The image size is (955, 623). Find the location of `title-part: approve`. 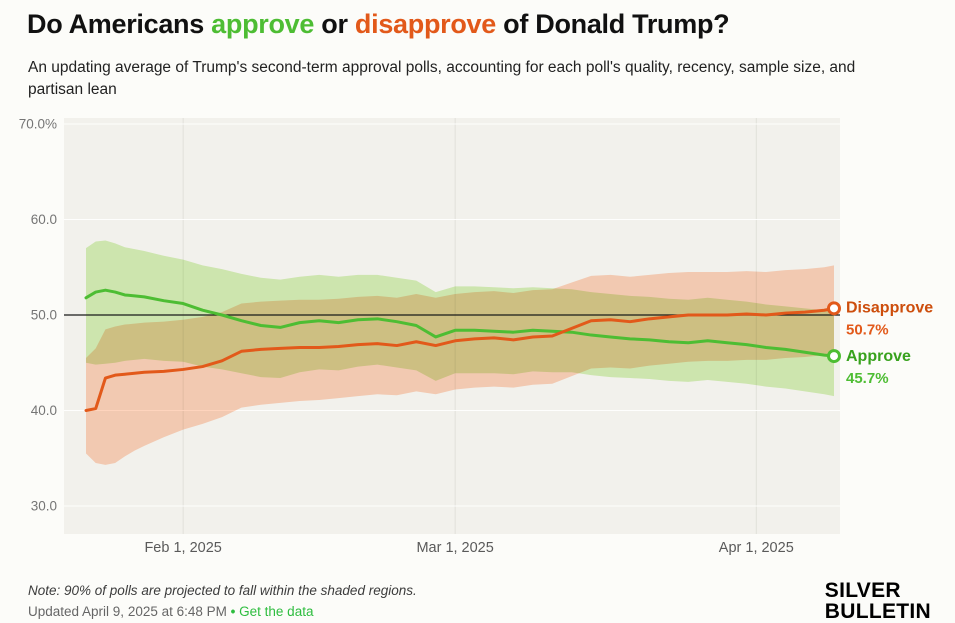

title-part: approve is located at coordinates (263, 24).